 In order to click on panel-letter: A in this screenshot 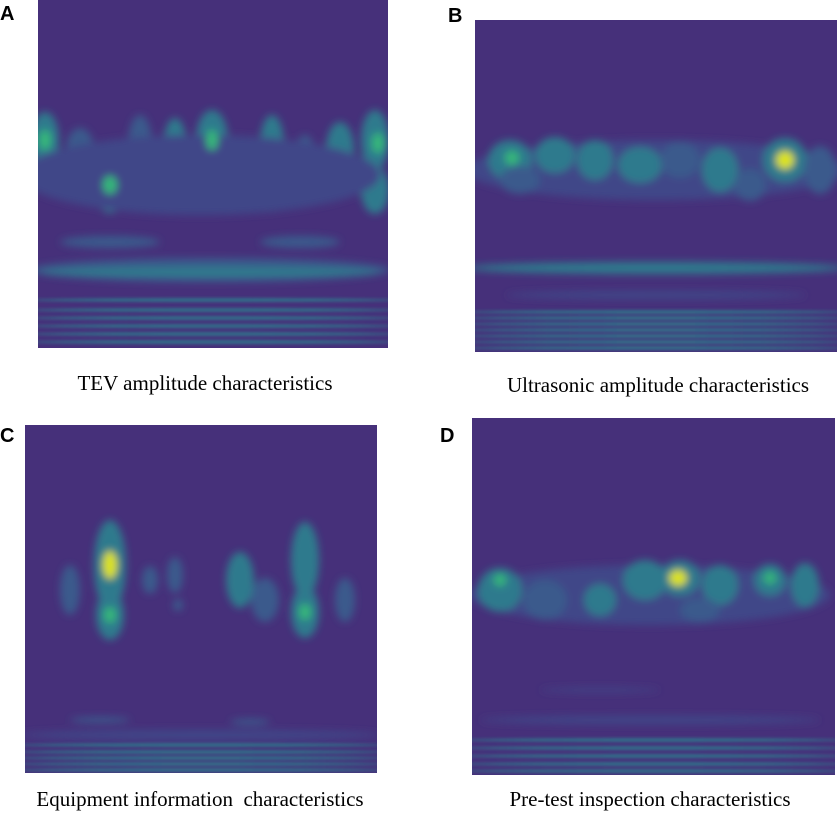, I will do `click(7, 14)`.